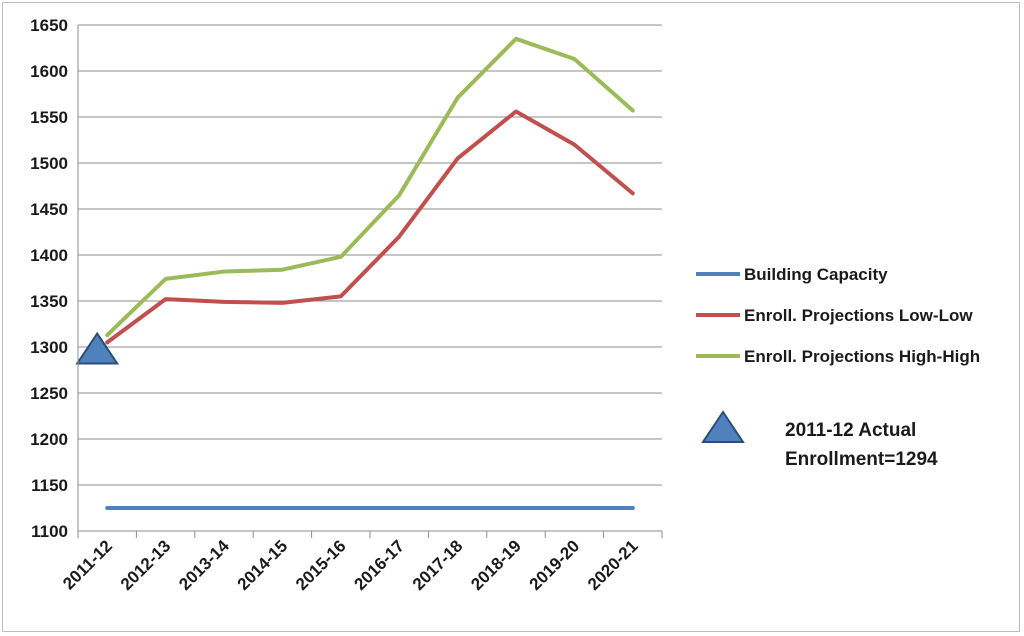 The height and width of the screenshot is (636, 1024). What do you see at coordinates (49, 301) in the screenshot?
I see `y-tick-label: 1350` at bounding box center [49, 301].